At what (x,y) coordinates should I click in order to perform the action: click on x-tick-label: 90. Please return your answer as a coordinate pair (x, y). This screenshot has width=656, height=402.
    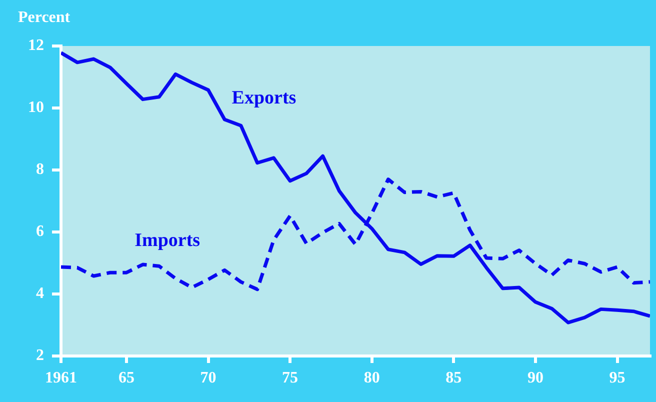
    Looking at the image, I should click on (535, 378).